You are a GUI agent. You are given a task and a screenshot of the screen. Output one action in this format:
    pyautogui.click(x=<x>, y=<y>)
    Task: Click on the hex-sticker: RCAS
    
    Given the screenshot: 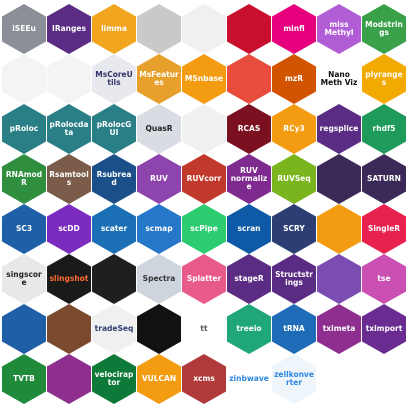 What is the action you would take?
    pyautogui.click(x=249, y=129)
    